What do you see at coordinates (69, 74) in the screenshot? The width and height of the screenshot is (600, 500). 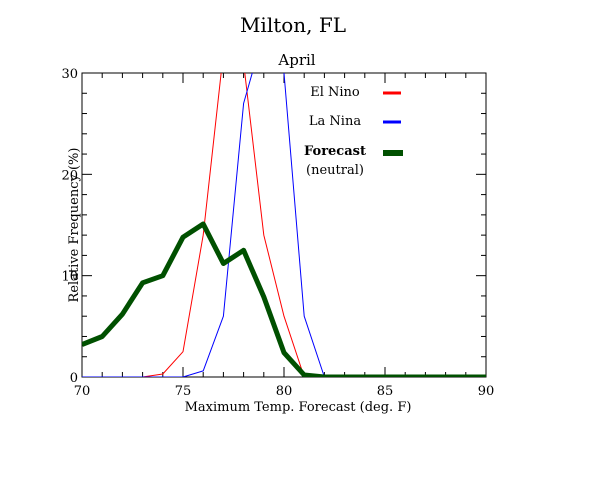 I see `y-tick-label: 30` at bounding box center [69, 74].